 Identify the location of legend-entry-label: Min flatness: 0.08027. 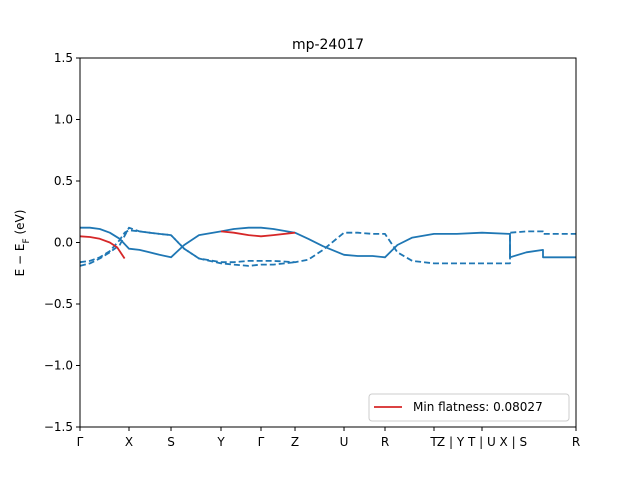
(478, 407).